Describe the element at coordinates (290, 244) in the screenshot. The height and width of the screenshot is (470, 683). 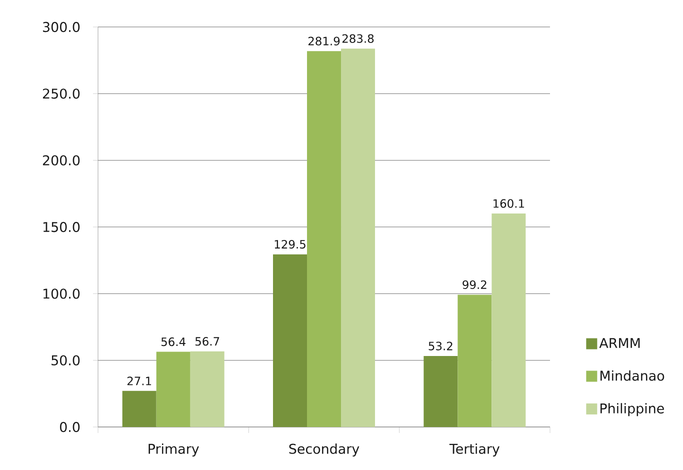
I see `data-label: 129.5` at that location.